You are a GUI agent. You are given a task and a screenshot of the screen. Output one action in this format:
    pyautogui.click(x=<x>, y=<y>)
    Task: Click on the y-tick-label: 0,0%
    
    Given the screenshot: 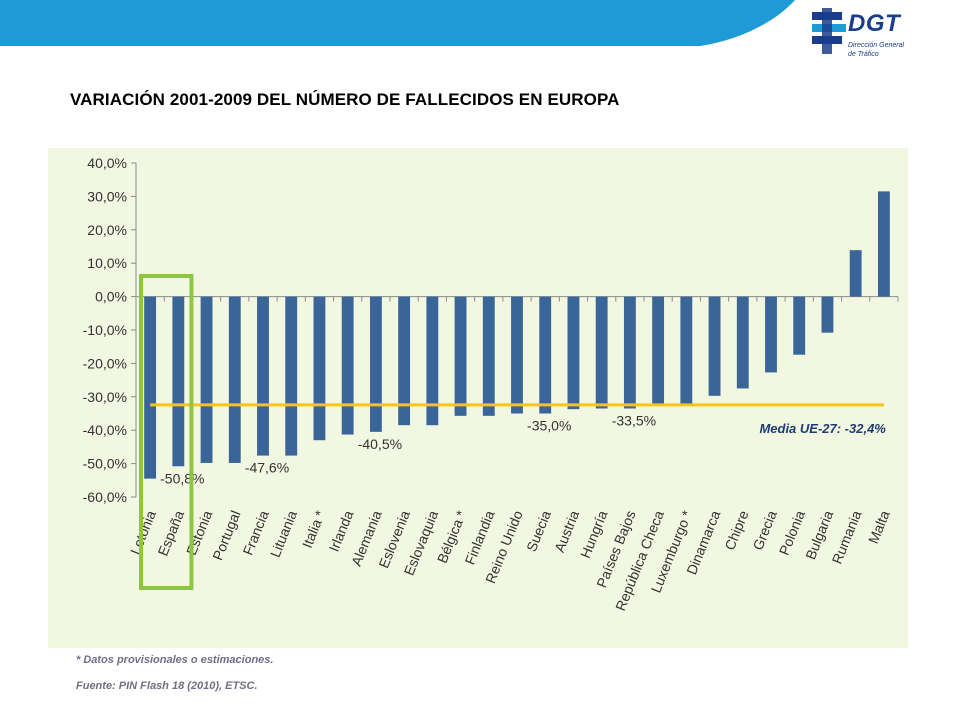 What is the action you would take?
    pyautogui.click(x=111, y=297)
    